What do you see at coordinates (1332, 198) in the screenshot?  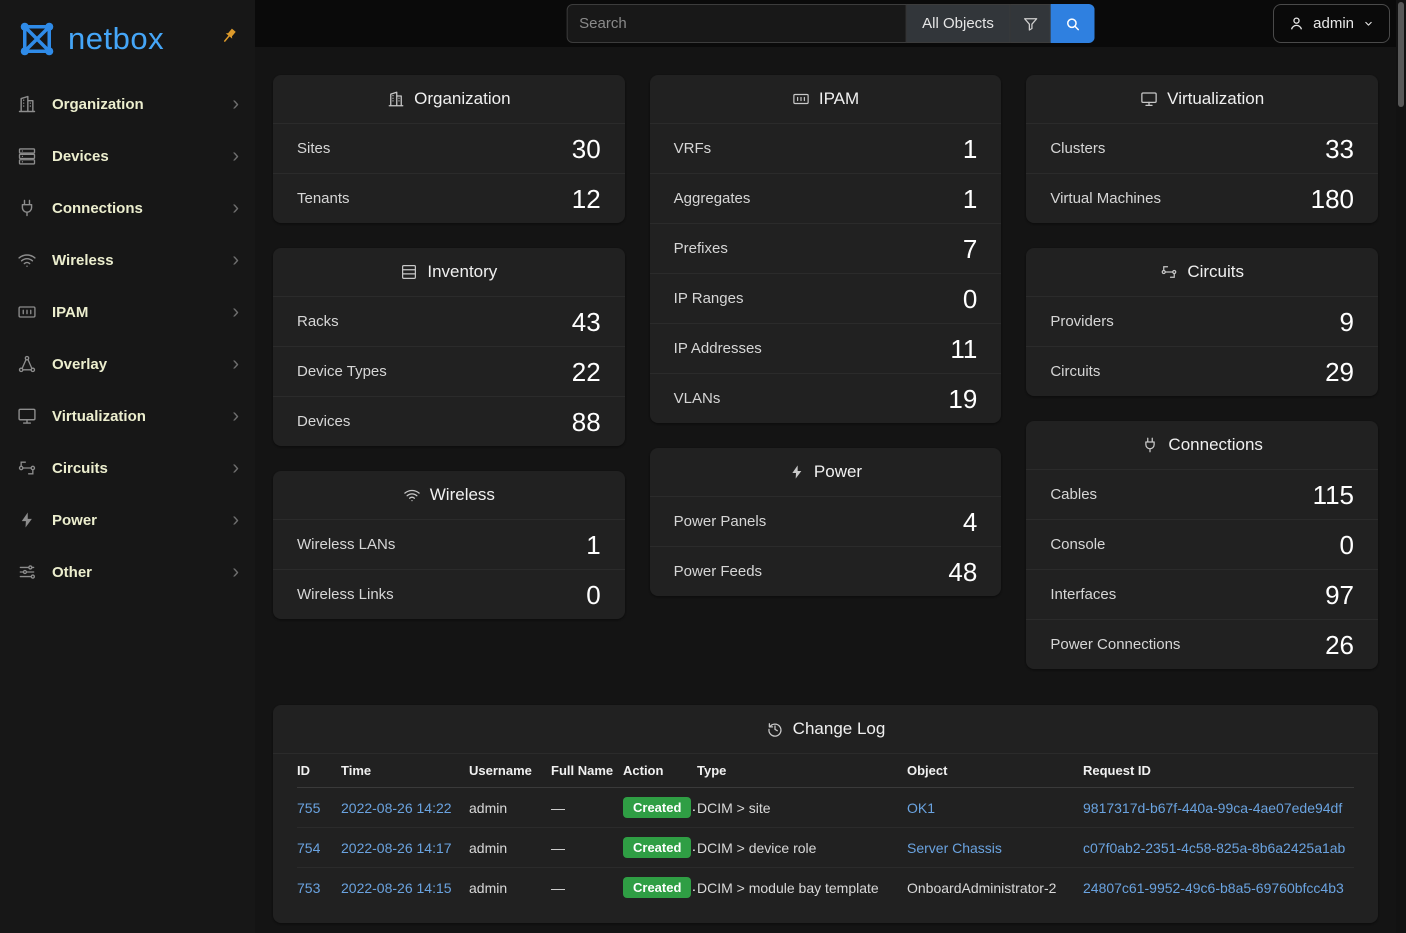 I see `stat-value: 180` at bounding box center [1332, 198].